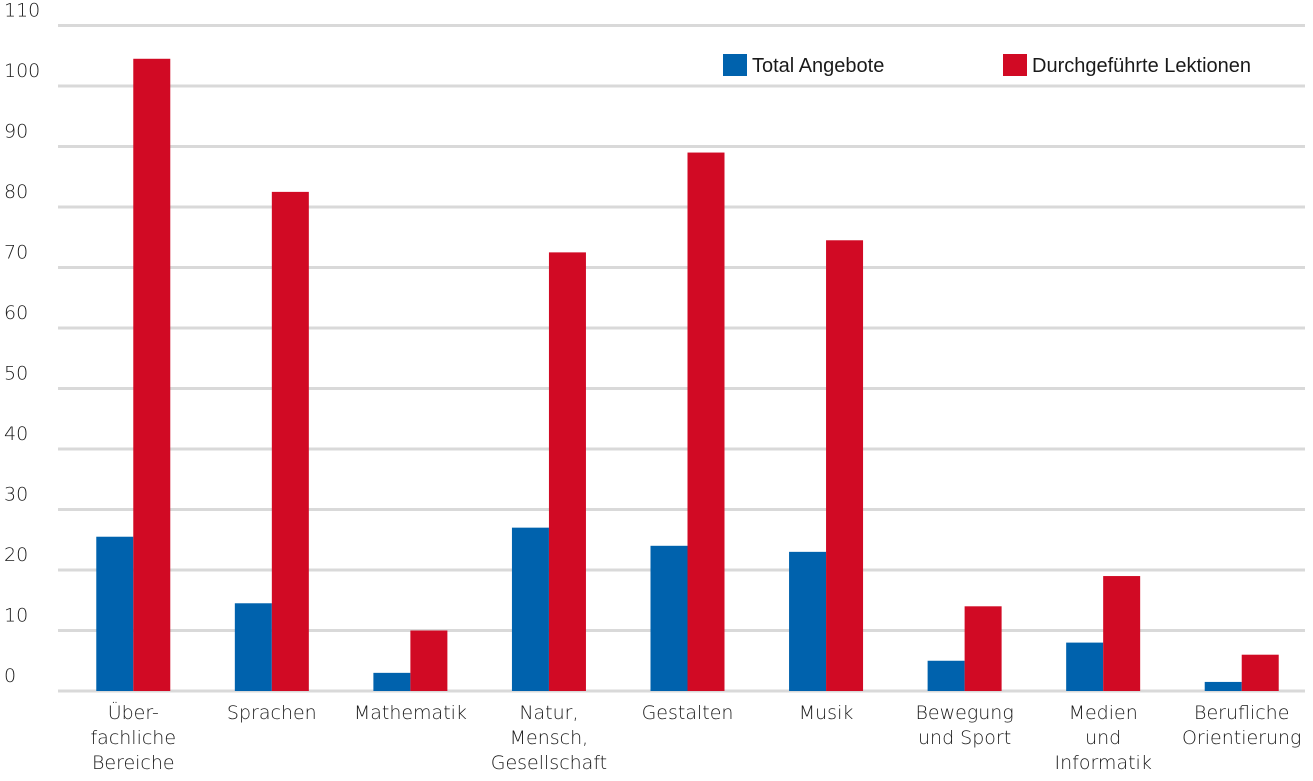  Describe the element at coordinates (1103, 738) in the screenshot. I see `x-category-label: Medien und Informatik` at that location.